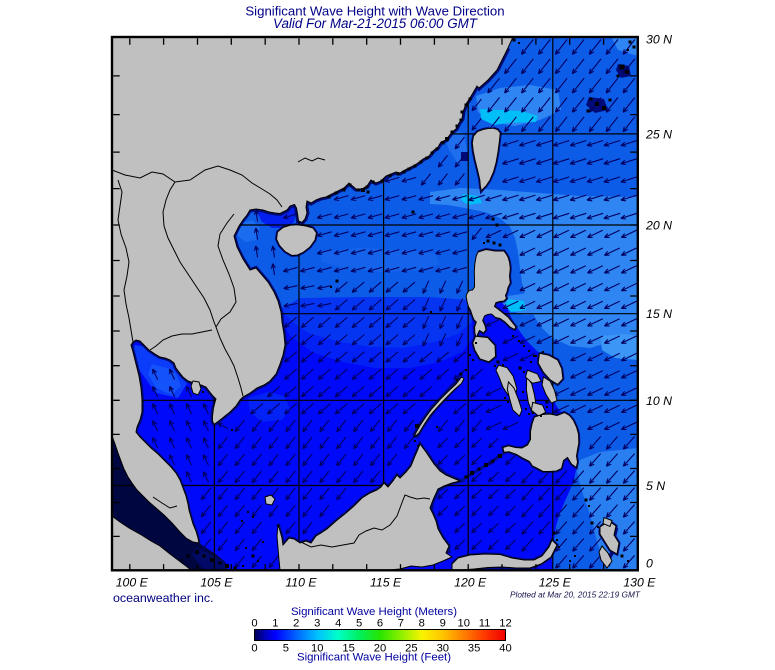 The width and height of the screenshot is (775, 670). Describe the element at coordinates (505, 624) in the screenshot. I see `svg-text: 12` at that location.